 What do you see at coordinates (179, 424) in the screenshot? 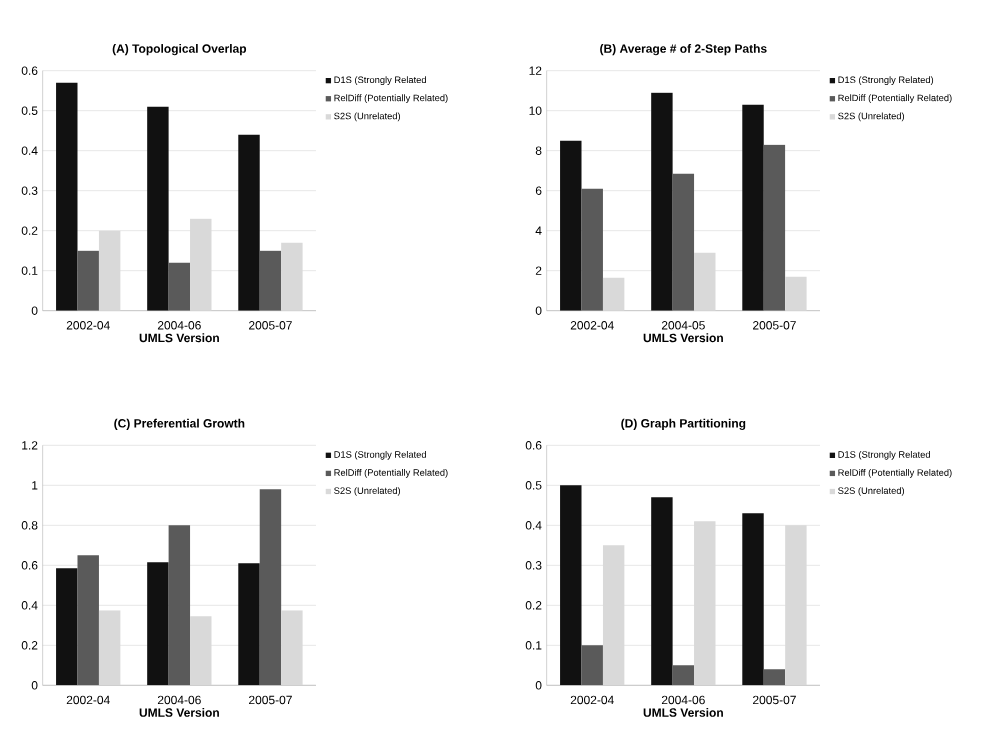
I see `chart-title: (C) Preferential Growth` at bounding box center [179, 424].